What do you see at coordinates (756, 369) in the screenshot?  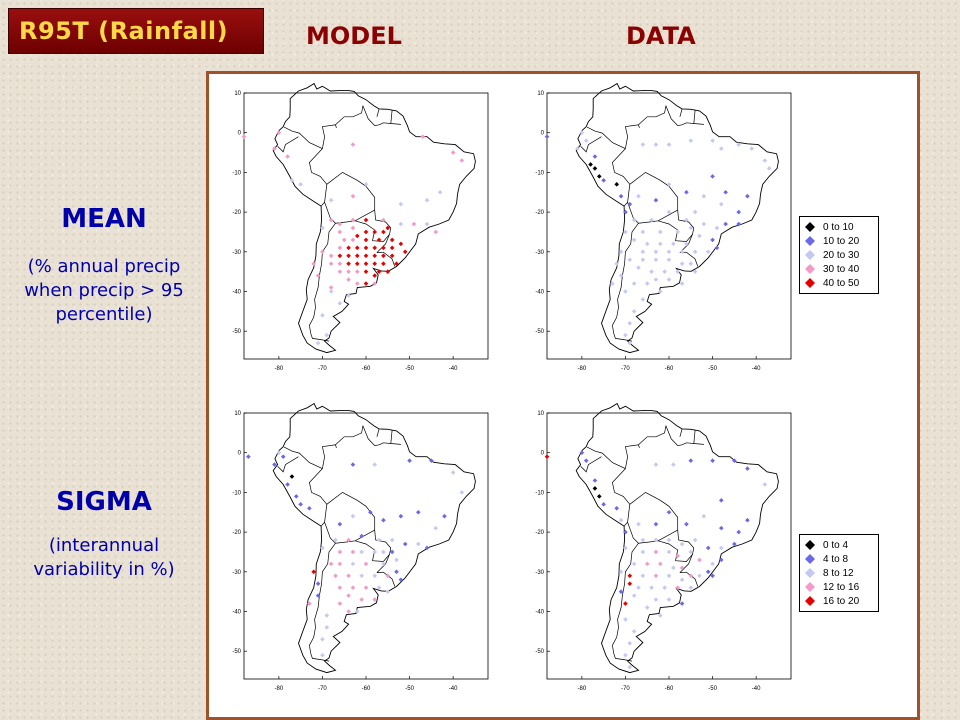 I see `x-tick-label: -40` at bounding box center [756, 369].